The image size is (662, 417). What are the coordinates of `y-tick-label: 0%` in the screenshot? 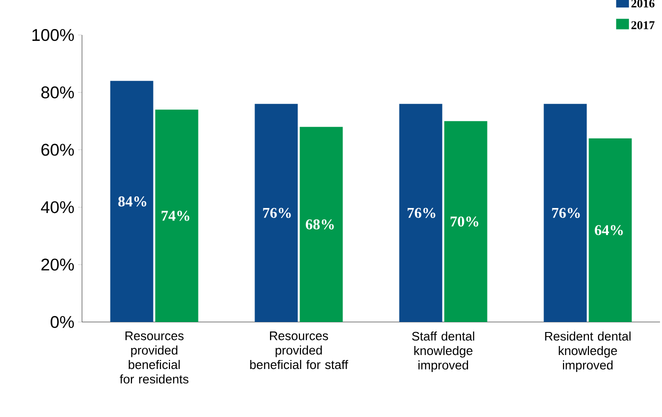 It's located at (62, 322).